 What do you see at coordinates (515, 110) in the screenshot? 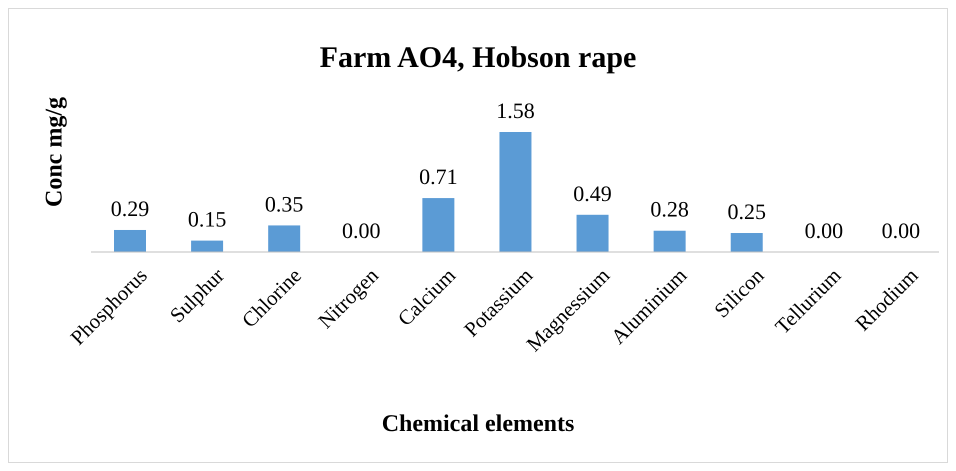
I see `data-label: 1.58` at bounding box center [515, 110].